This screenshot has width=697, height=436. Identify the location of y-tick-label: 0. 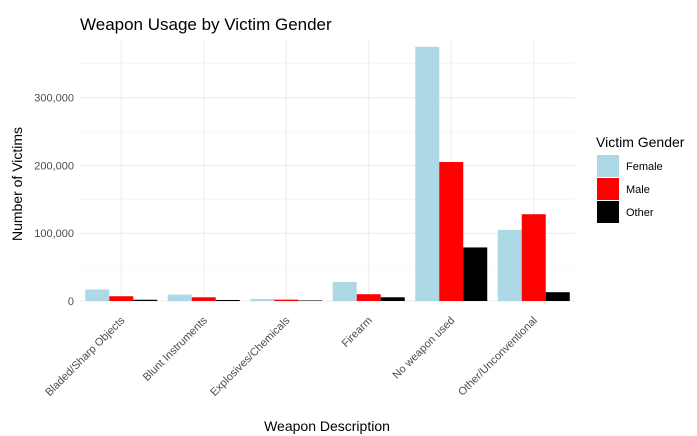
(71, 302).